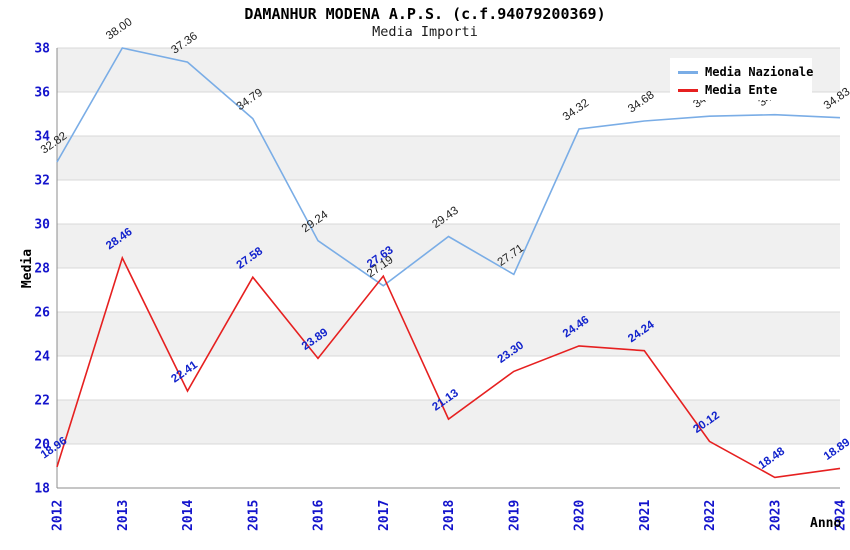 This screenshot has width=850, height=550. I want to click on legend-item-media-ente: Media Ente, so click(745, 90).